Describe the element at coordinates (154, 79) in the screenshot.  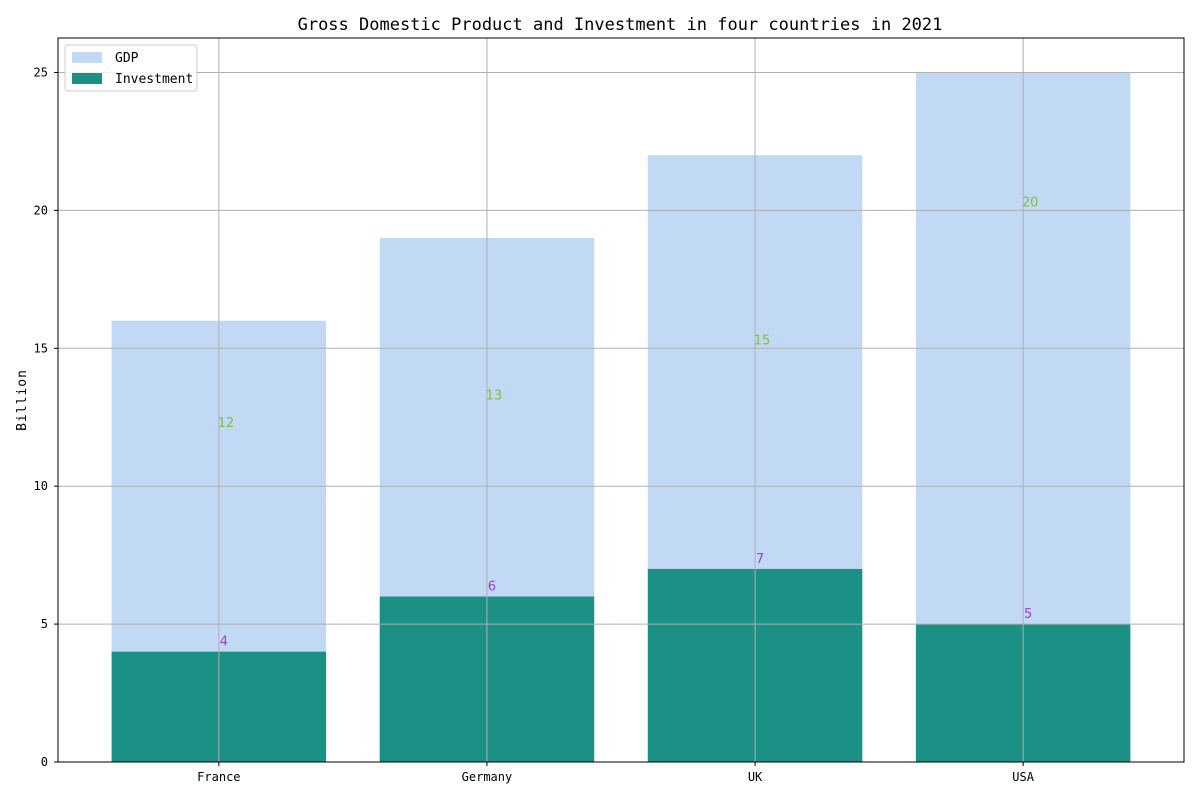
I see `legend-label-investment: Investment` at that location.